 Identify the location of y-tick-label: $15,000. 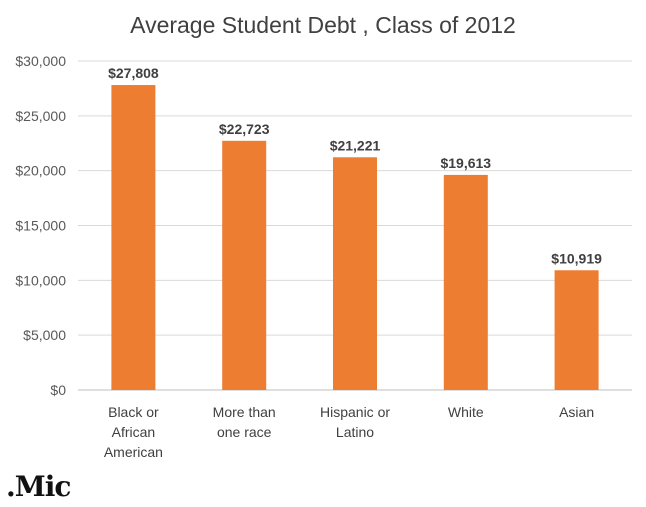
(40, 226).